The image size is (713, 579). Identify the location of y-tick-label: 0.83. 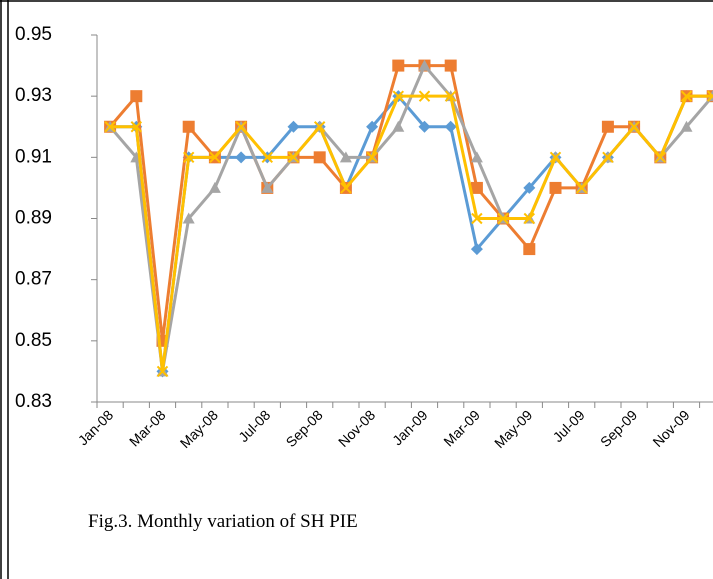
(33, 401).